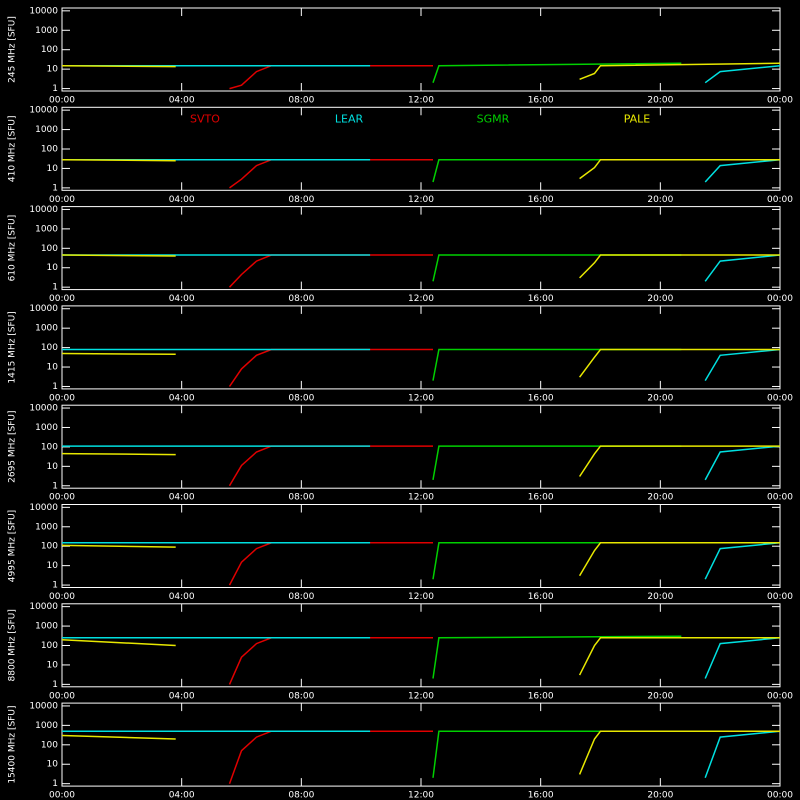 Image resolution: width=800 pixels, height=800 pixels. What do you see at coordinates (13, 347) in the screenshot?
I see `y-axis-label: 1415 MHz [SFU]` at bounding box center [13, 347].